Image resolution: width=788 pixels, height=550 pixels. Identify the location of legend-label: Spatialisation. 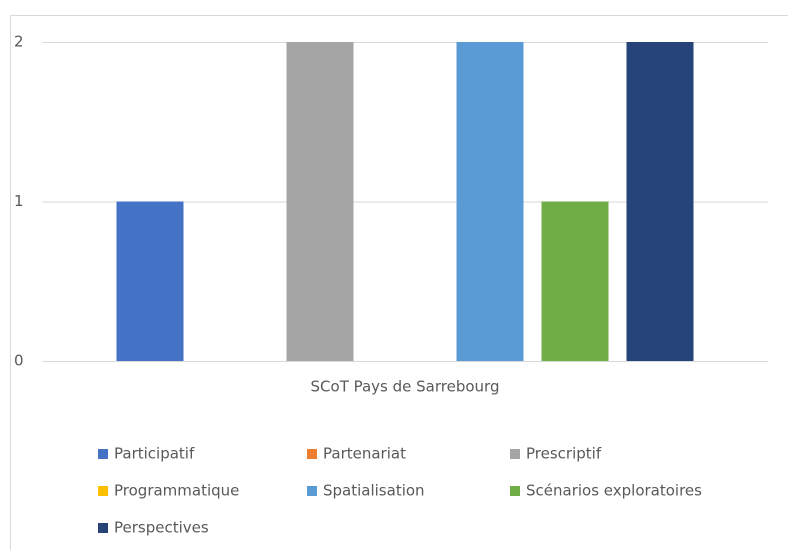
(374, 491).